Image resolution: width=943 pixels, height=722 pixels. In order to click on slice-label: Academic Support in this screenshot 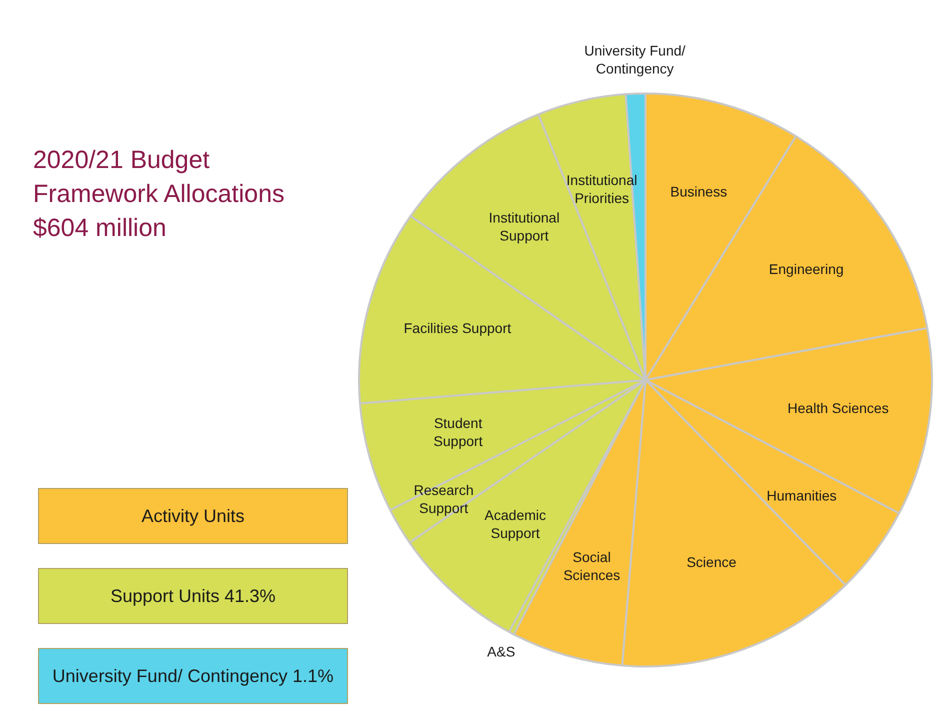, I will do `click(515, 523)`.